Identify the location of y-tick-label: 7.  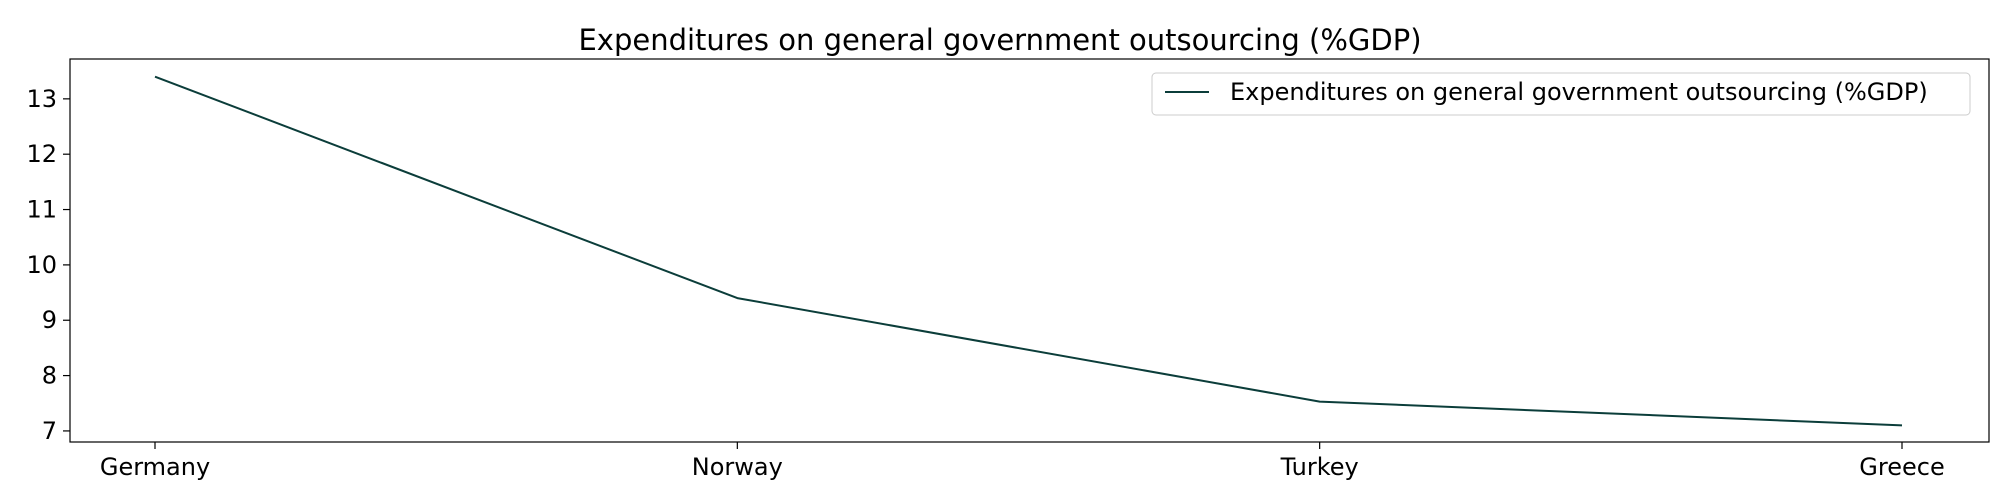
(49, 431).